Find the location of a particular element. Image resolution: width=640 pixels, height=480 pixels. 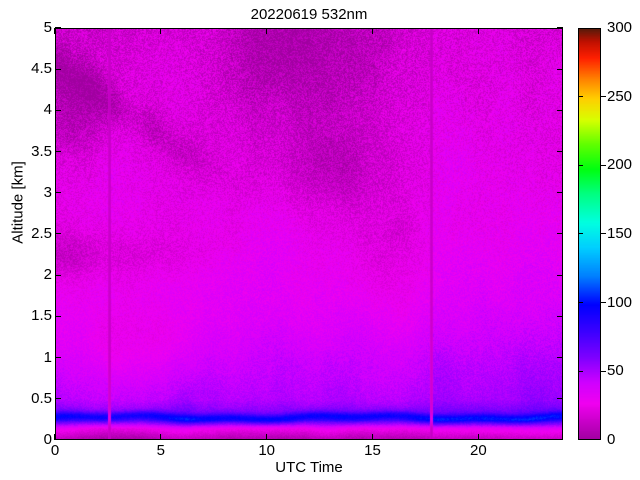

x-tick-label: 20 is located at coordinates (478, 450).